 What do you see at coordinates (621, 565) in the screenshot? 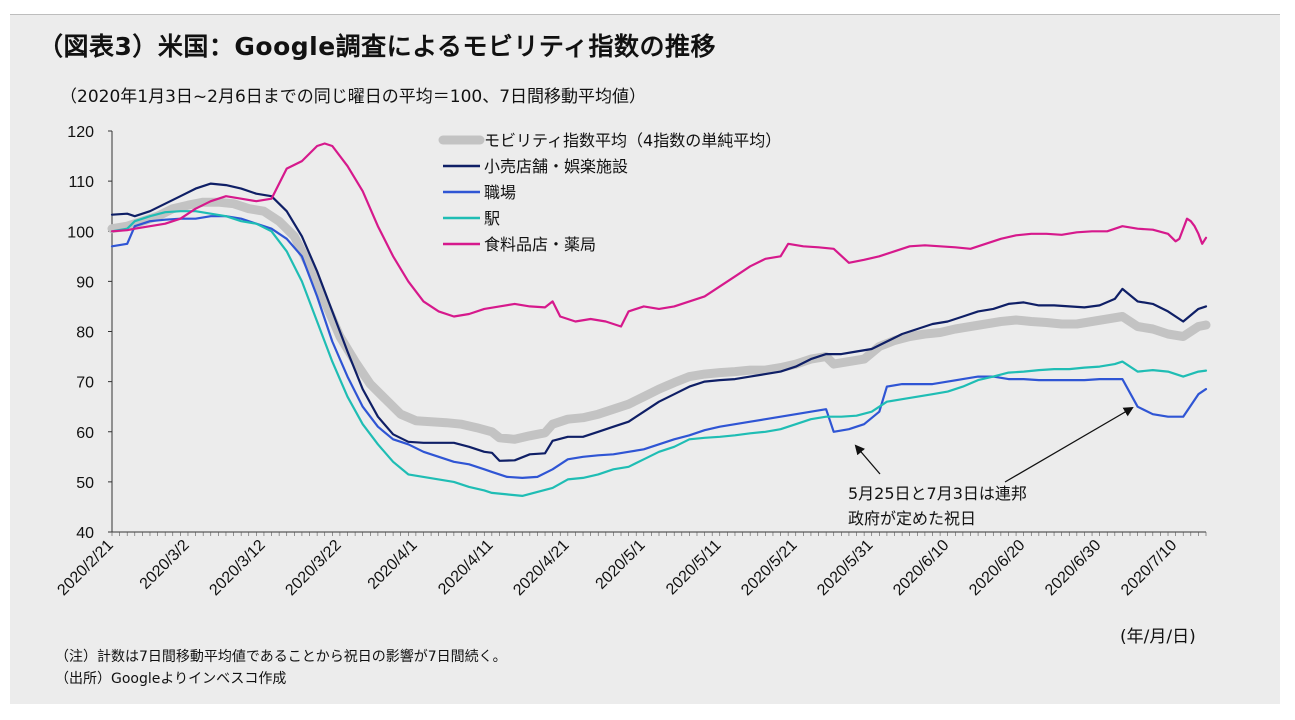
I see `x-tick-label: 2020/5/1` at bounding box center [621, 565].